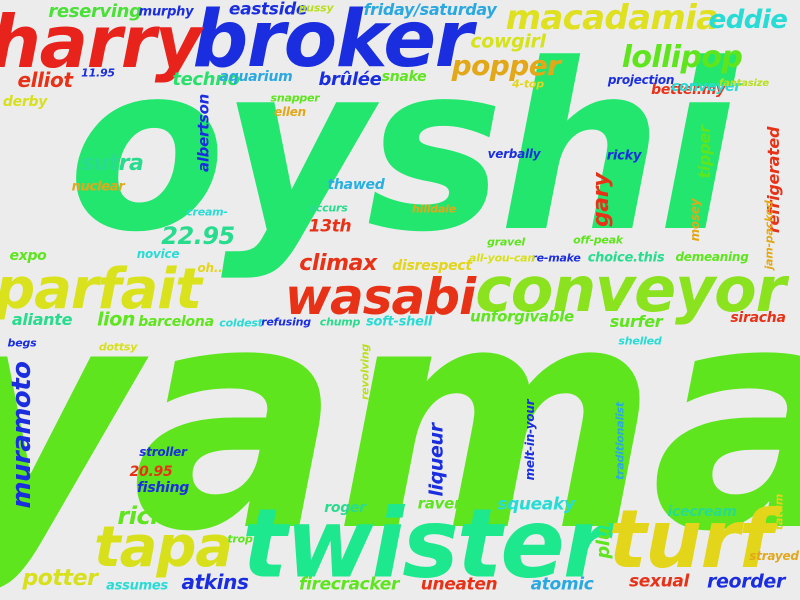 The height and width of the screenshot is (600, 800). I want to click on word-potter: potter, so click(60, 578).